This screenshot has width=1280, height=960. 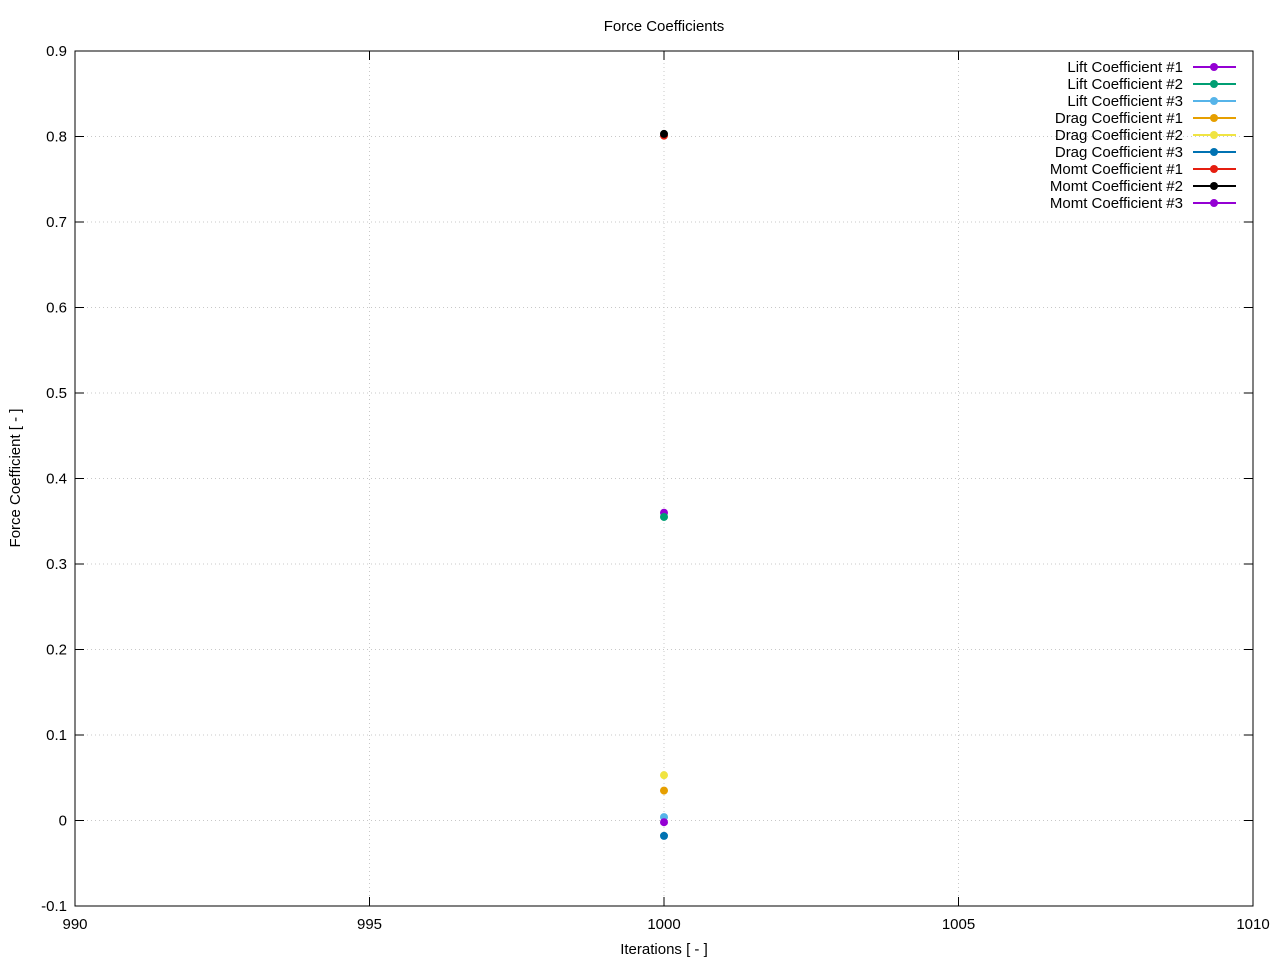 I want to click on y-tick-label: 0.7, so click(x=56, y=222).